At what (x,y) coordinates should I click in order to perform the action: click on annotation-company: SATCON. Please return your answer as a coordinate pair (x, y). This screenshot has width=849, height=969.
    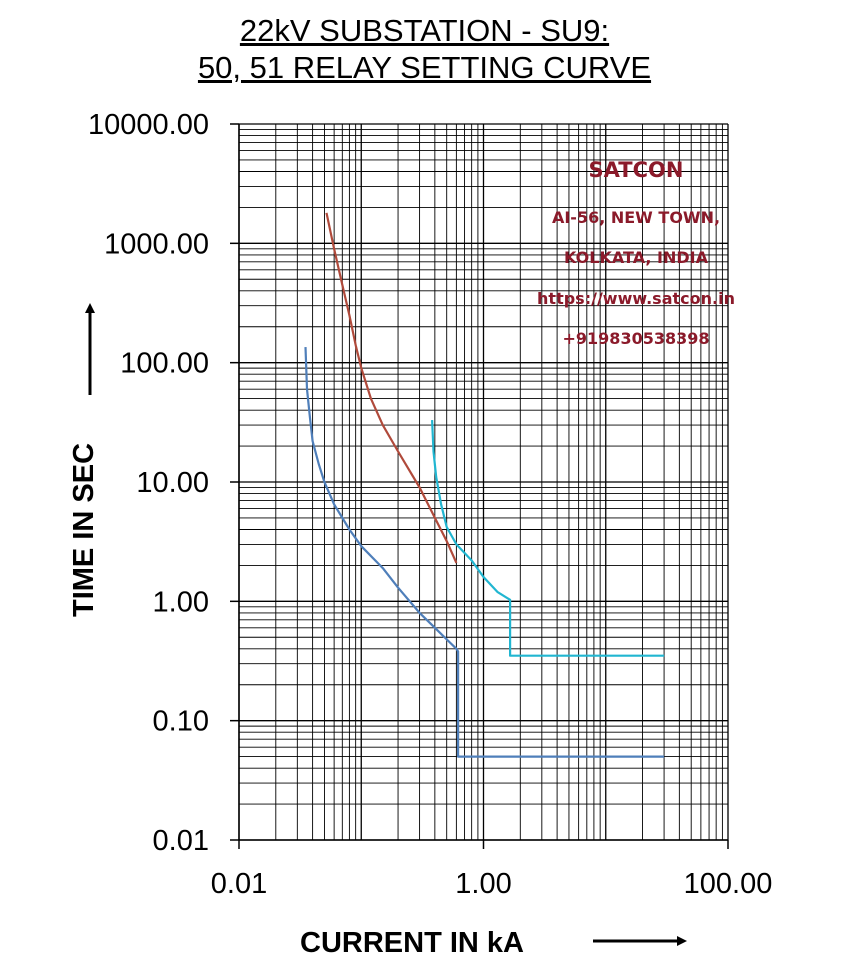
    Looking at the image, I should click on (636, 170).